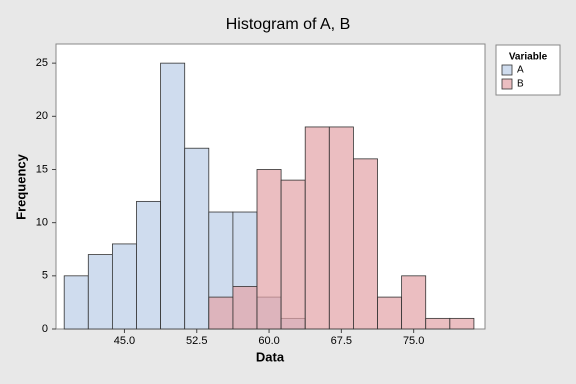 The image size is (576, 384). I want to click on legend-title: Variable, so click(528, 57).